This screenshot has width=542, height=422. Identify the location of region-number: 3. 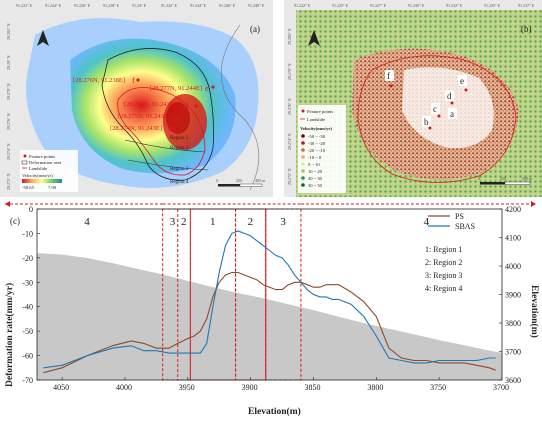
(173, 222).